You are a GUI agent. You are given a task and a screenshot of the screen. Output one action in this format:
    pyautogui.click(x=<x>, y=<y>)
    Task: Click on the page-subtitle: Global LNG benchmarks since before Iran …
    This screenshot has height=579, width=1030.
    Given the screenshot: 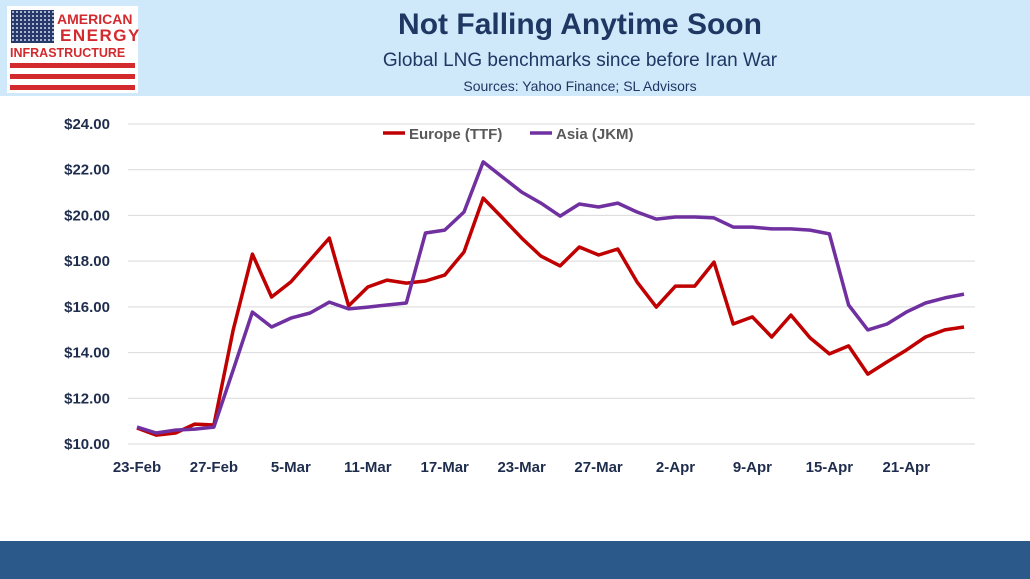 What is the action you would take?
    pyautogui.click(x=580, y=60)
    